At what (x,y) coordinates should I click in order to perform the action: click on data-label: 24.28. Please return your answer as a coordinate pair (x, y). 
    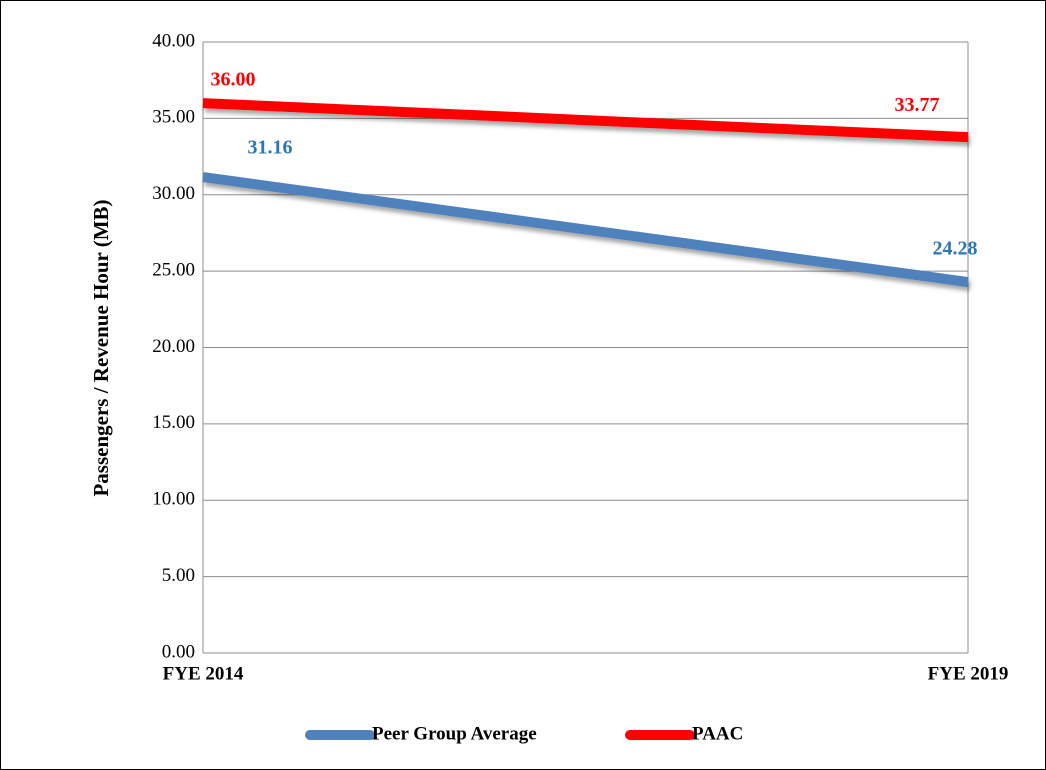
    Looking at the image, I should click on (955, 249).